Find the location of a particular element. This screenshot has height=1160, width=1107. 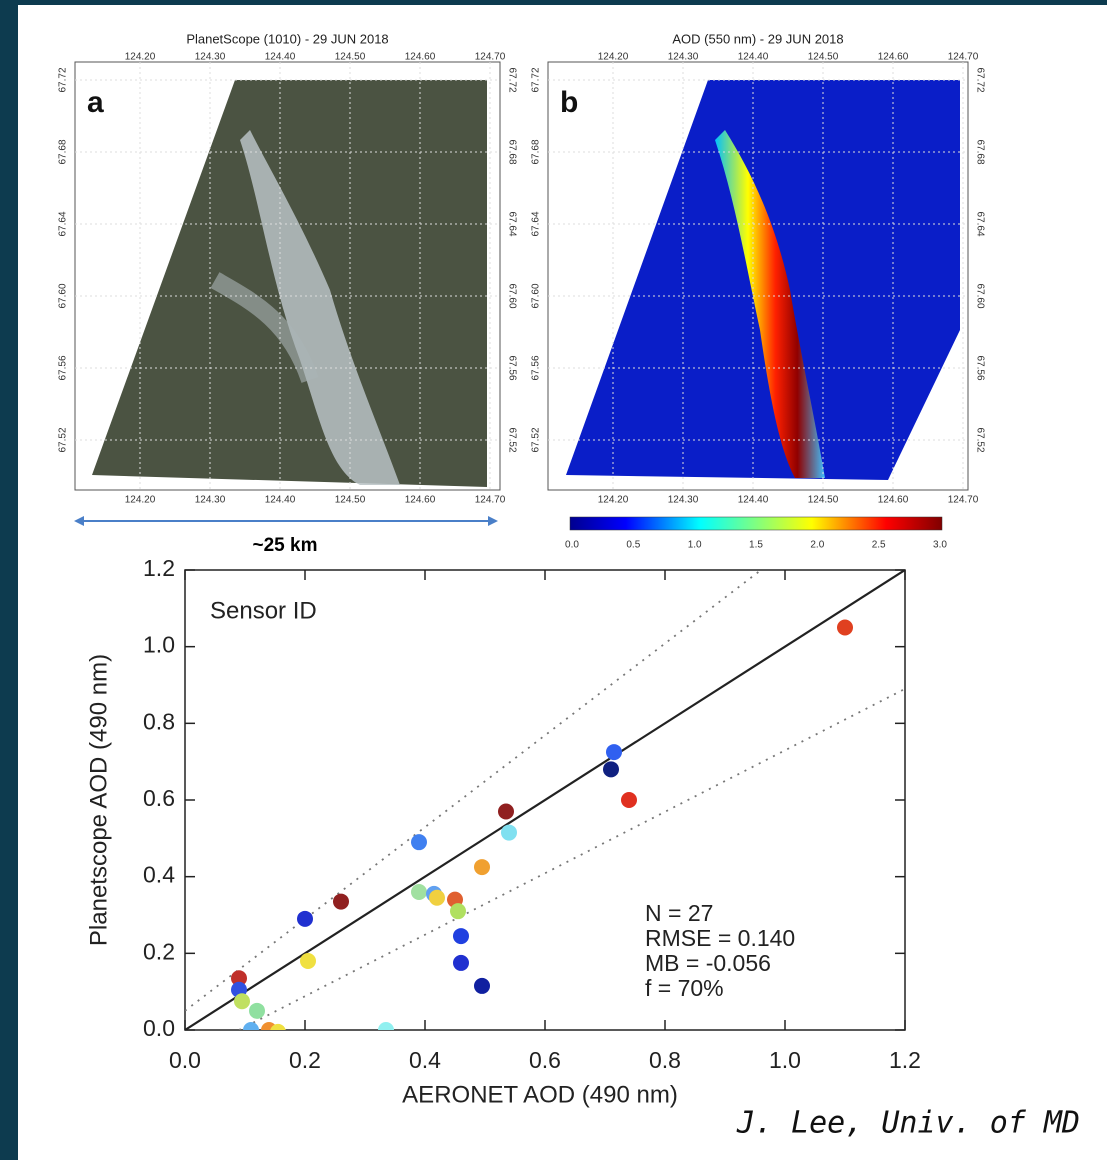

x-axis-label: AERONET AOD (490 nm) is located at coordinates (540, 1094).